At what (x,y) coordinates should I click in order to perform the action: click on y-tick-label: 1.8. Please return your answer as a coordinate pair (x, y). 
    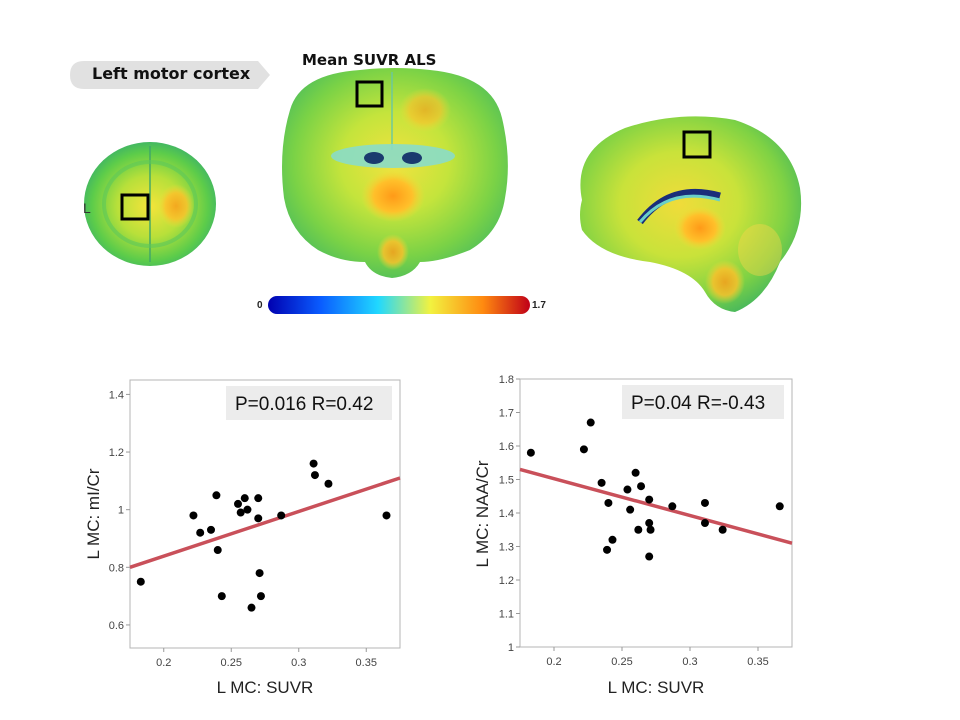
    Looking at the image, I should click on (506, 380).